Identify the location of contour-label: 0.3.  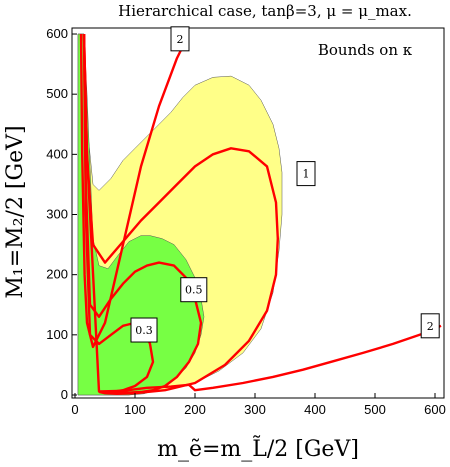
(144, 330).